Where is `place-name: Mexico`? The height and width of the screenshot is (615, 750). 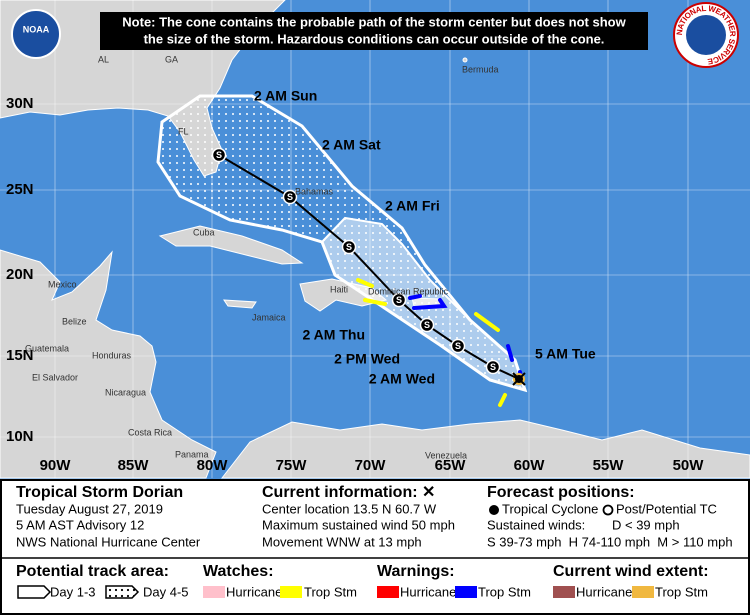 place-name: Mexico is located at coordinates (62, 284).